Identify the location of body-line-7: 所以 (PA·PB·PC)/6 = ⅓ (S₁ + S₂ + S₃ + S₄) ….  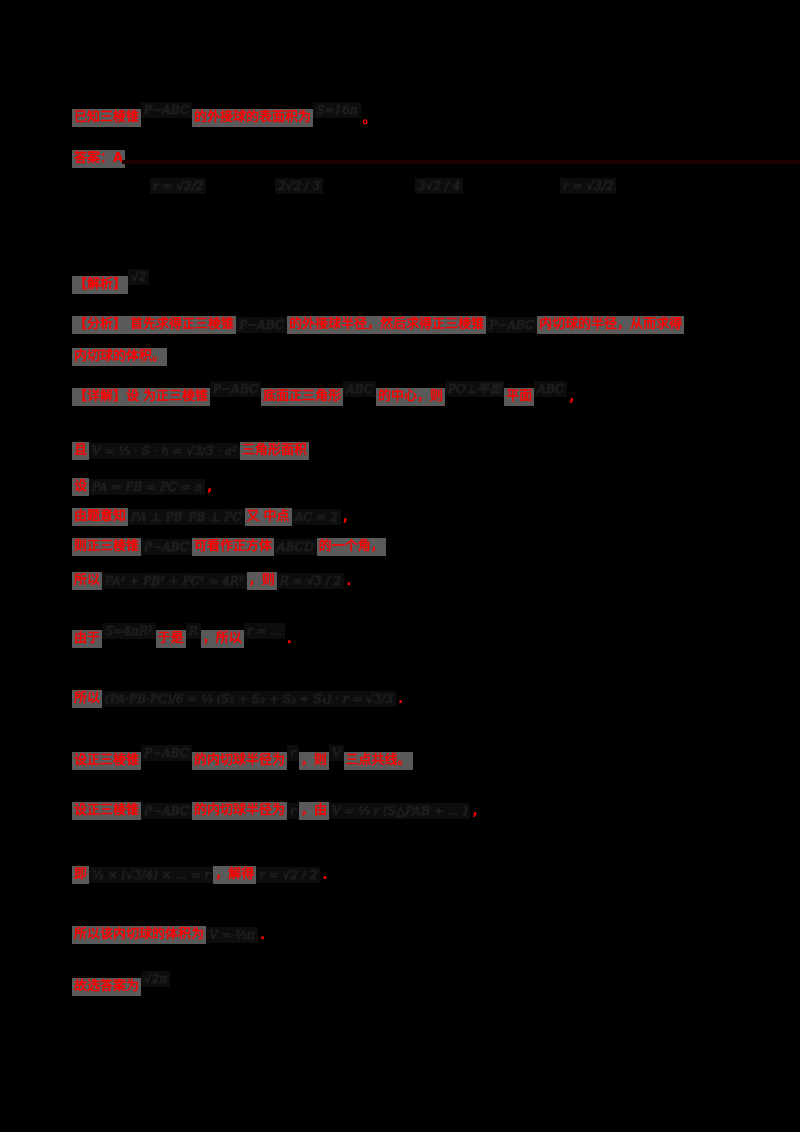
(238, 699).